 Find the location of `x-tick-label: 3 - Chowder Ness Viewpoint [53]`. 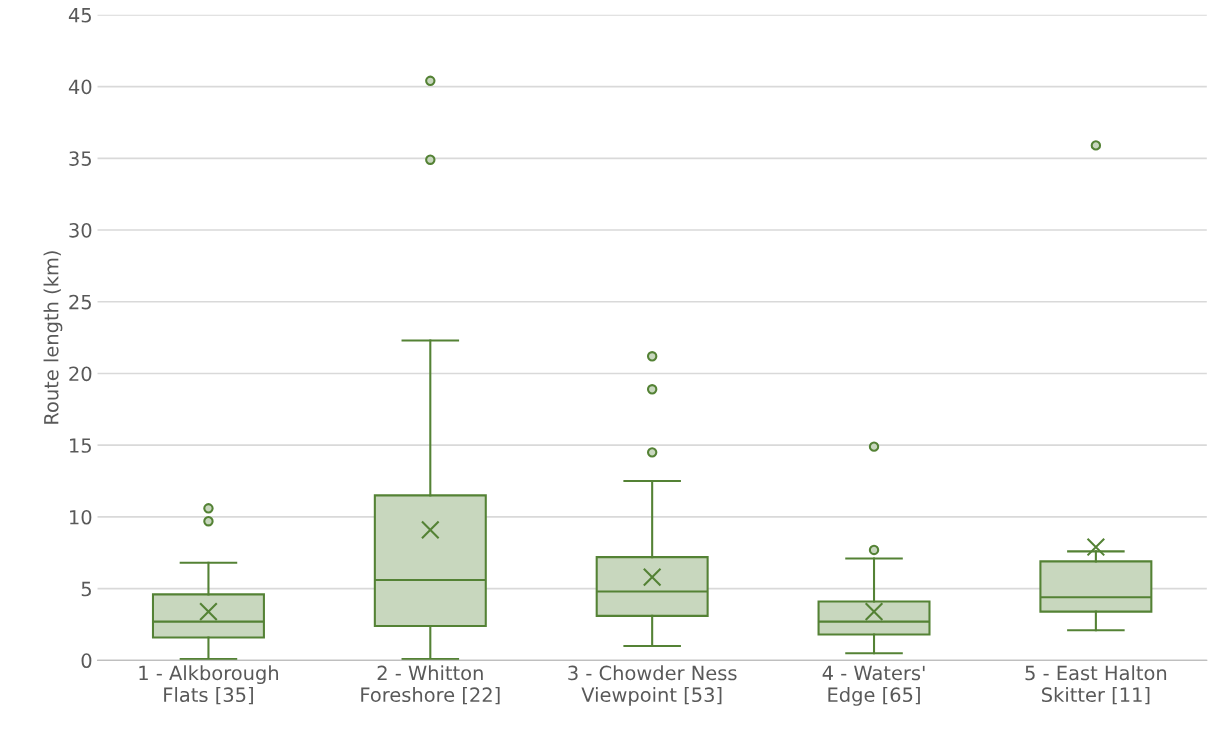

x-tick-label: 3 - Chowder Ness Viewpoint [53] is located at coordinates (652, 685).